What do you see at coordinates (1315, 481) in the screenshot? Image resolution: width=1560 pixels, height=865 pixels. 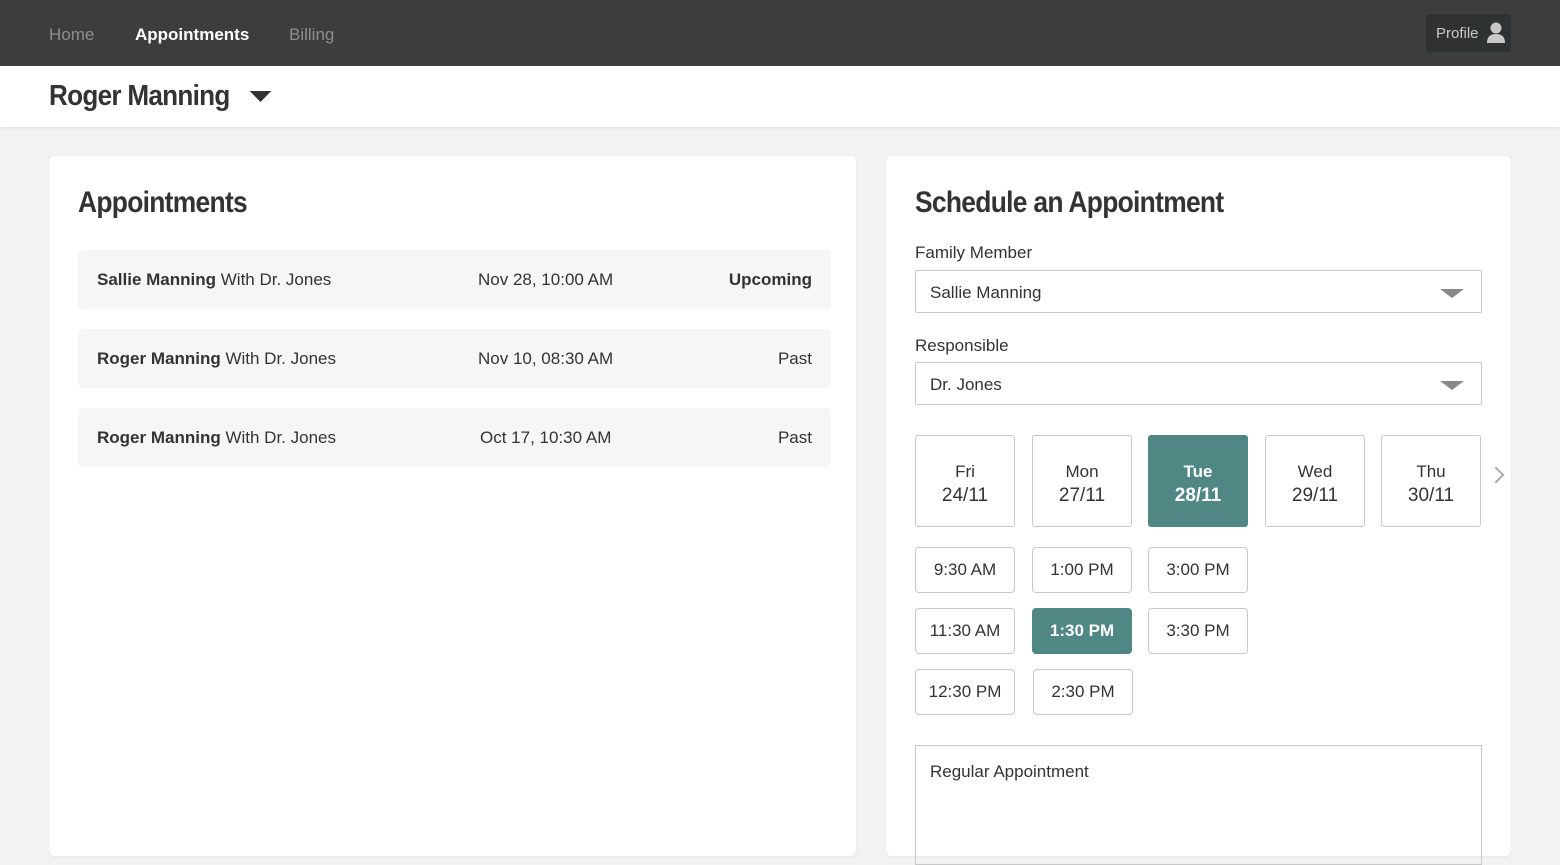 I see `day-wed: Wed 29/11` at bounding box center [1315, 481].